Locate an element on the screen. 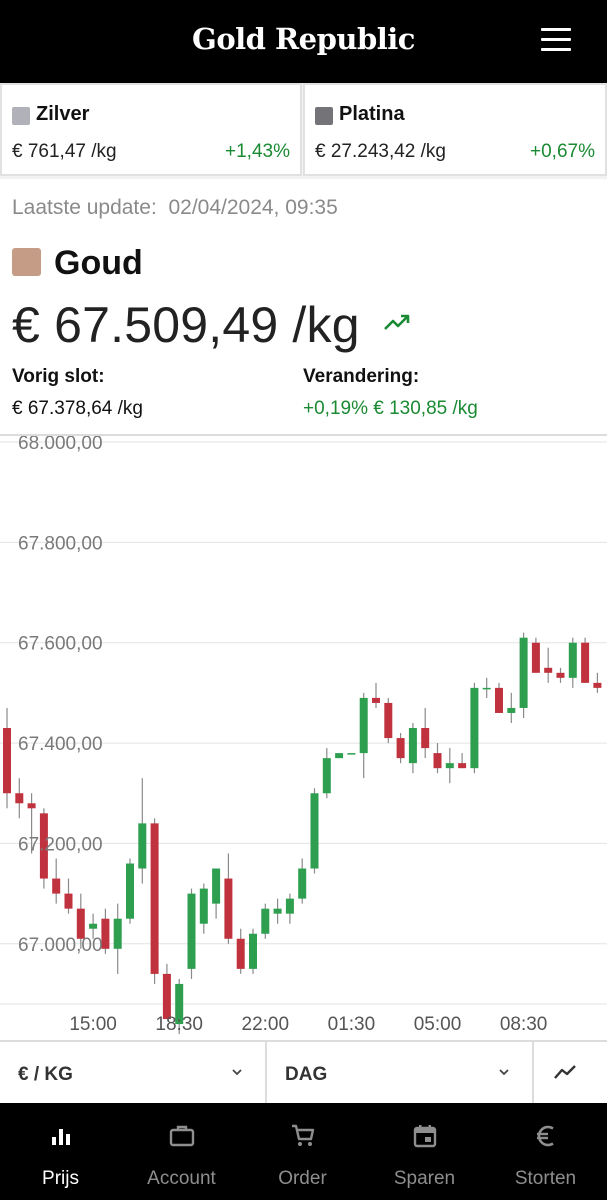 The height and width of the screenshot is (1200, 607). range-select-value: DAG is located at coordinates (306, 1074).